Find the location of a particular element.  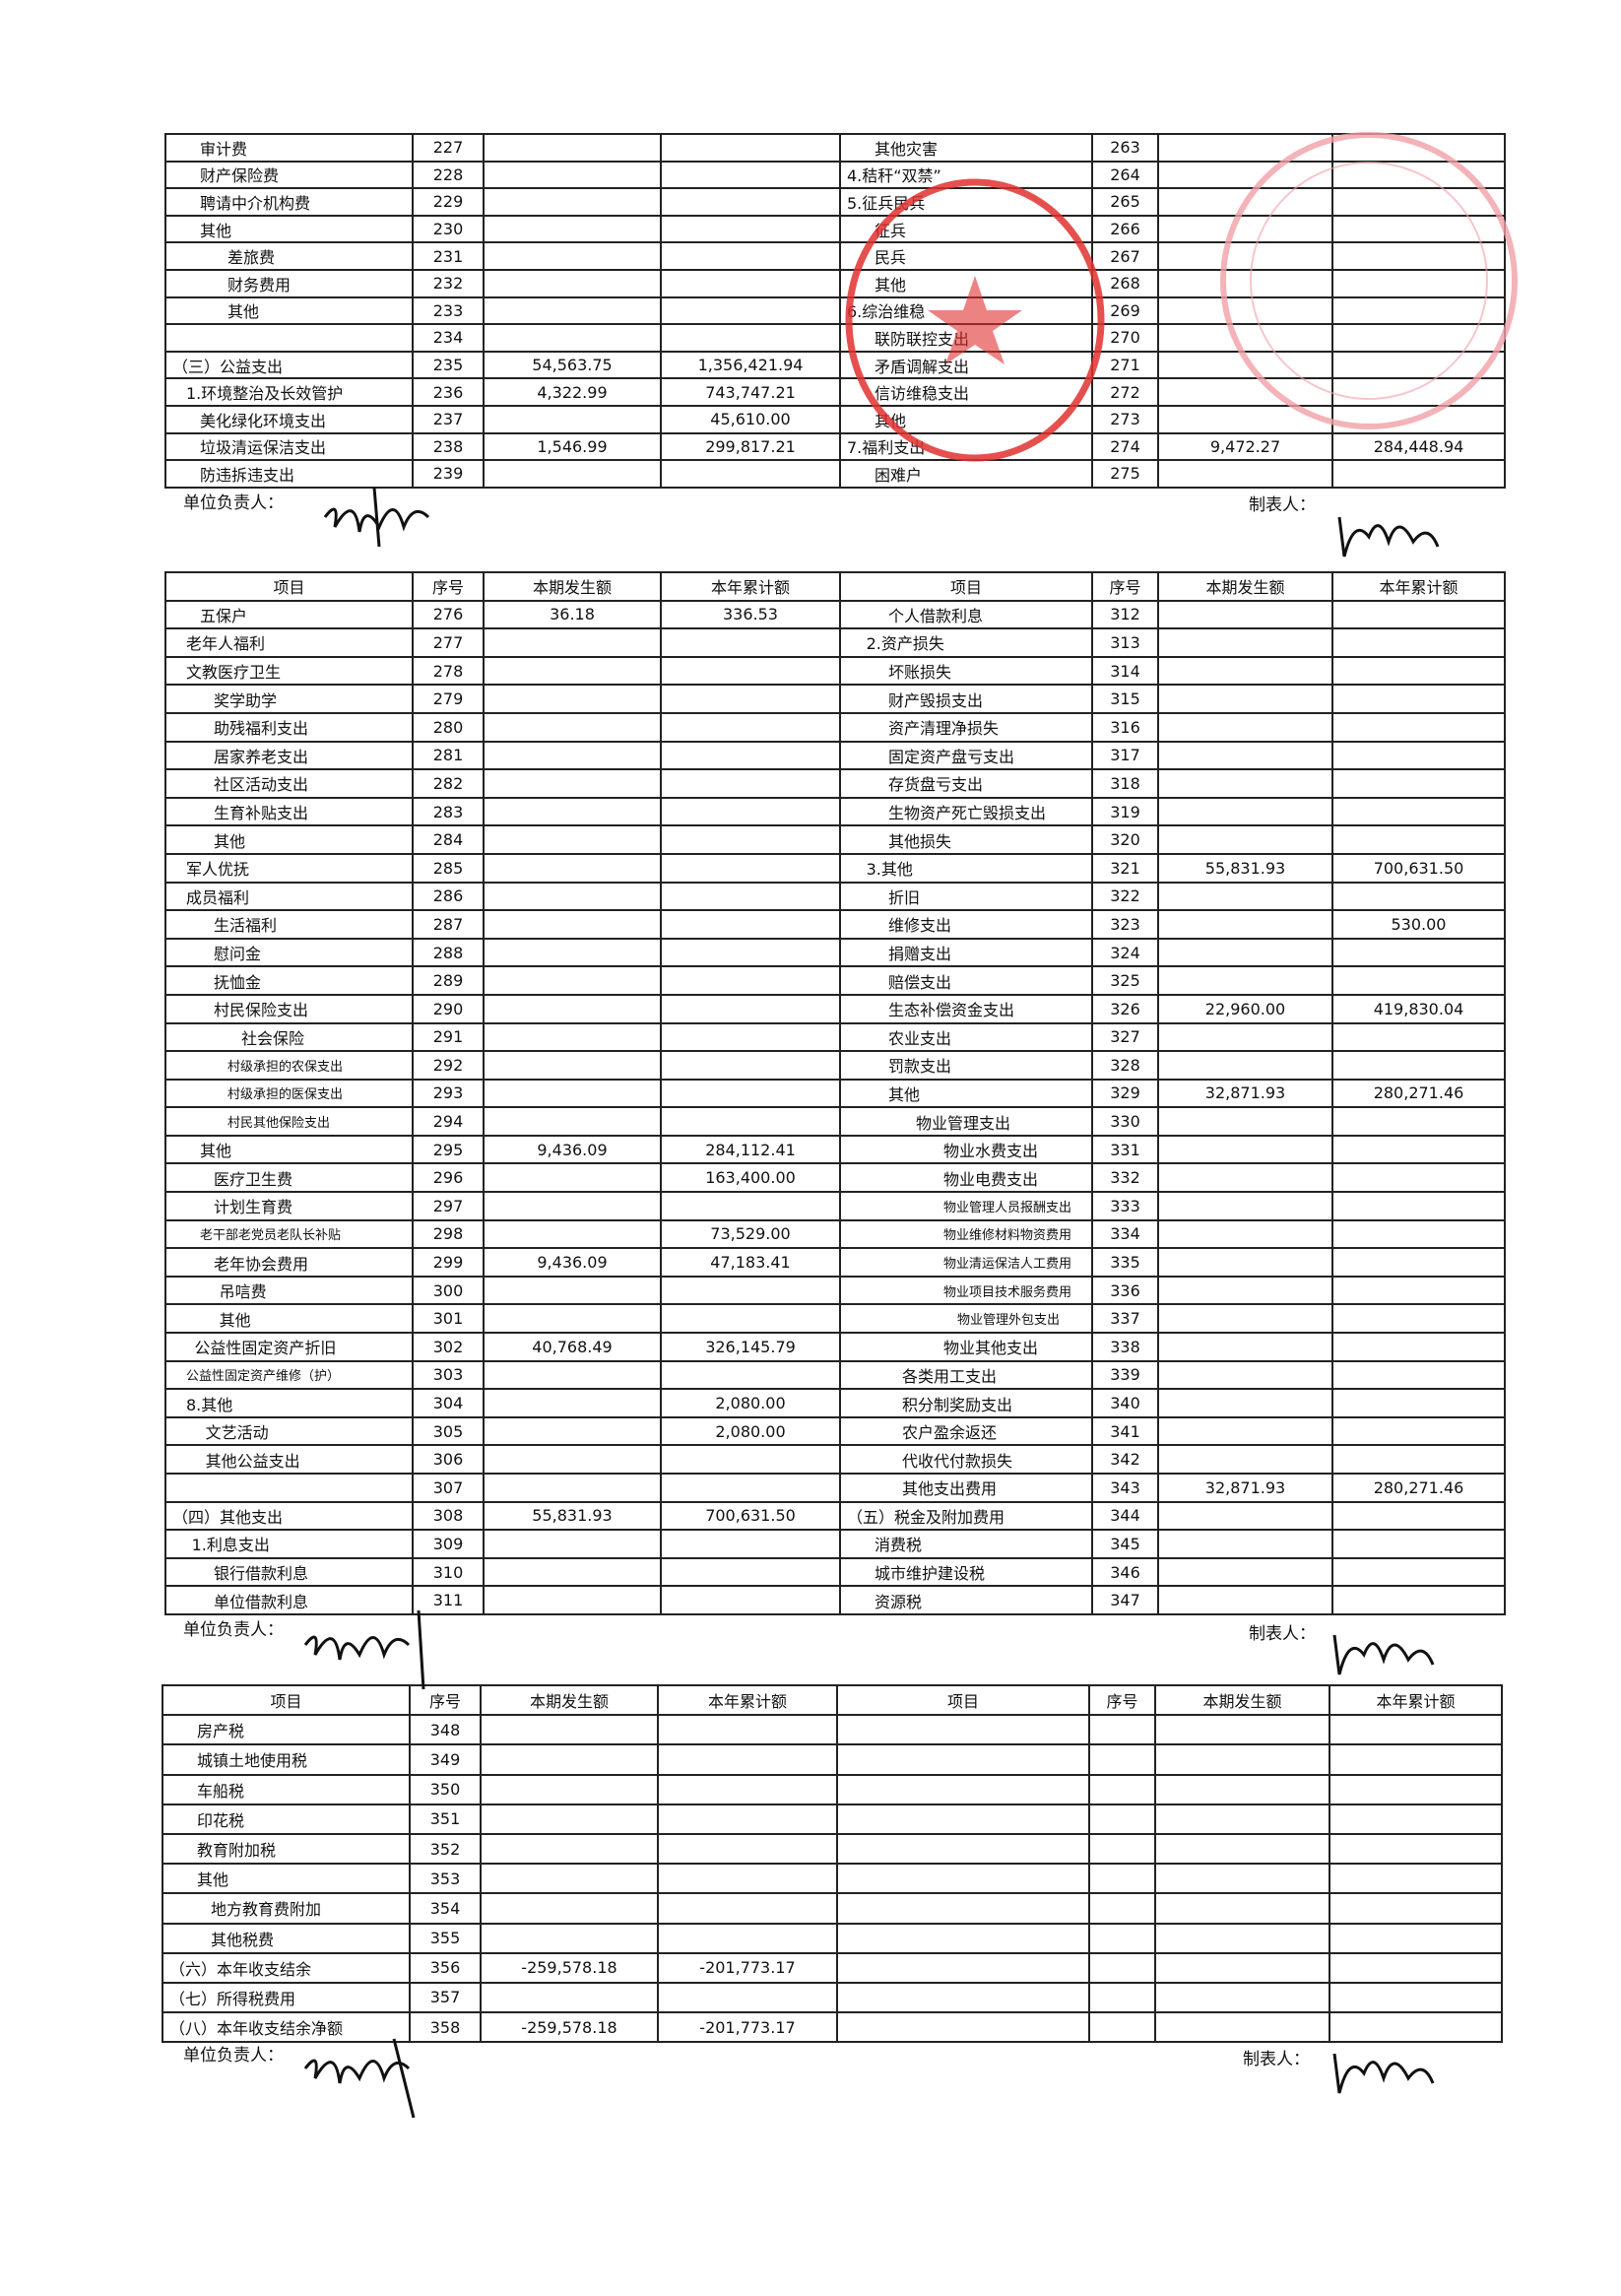

item-name: 村民保险支出 is located at coordinates (289, 1008).